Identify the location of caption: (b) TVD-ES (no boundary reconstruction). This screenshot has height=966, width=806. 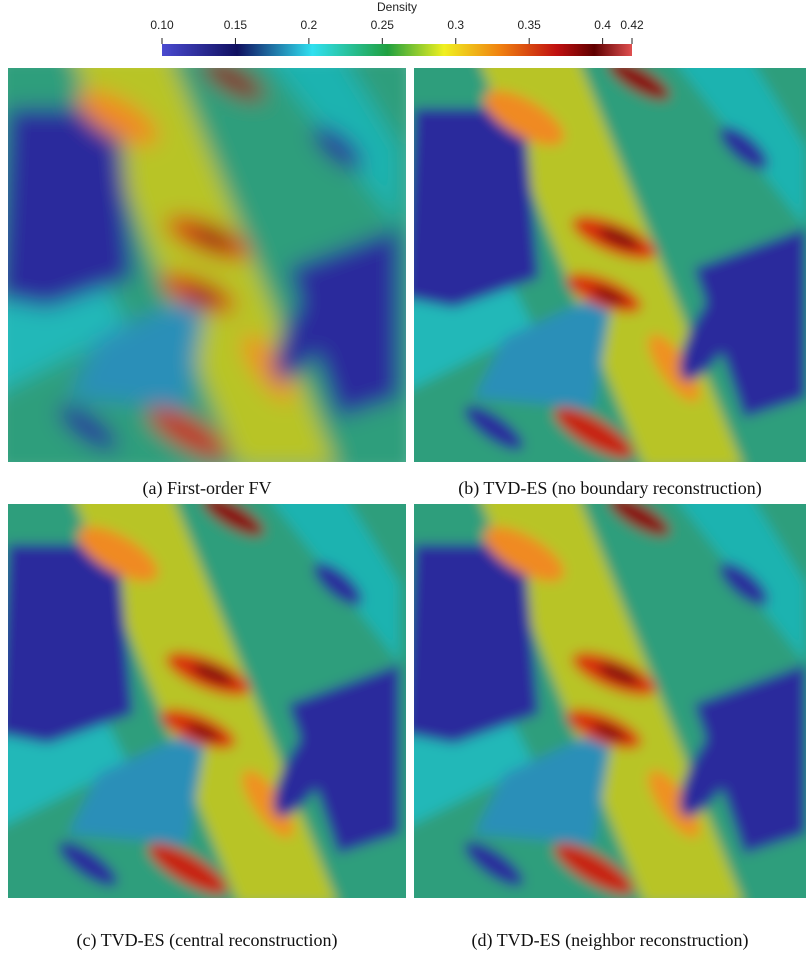
(610, 488).